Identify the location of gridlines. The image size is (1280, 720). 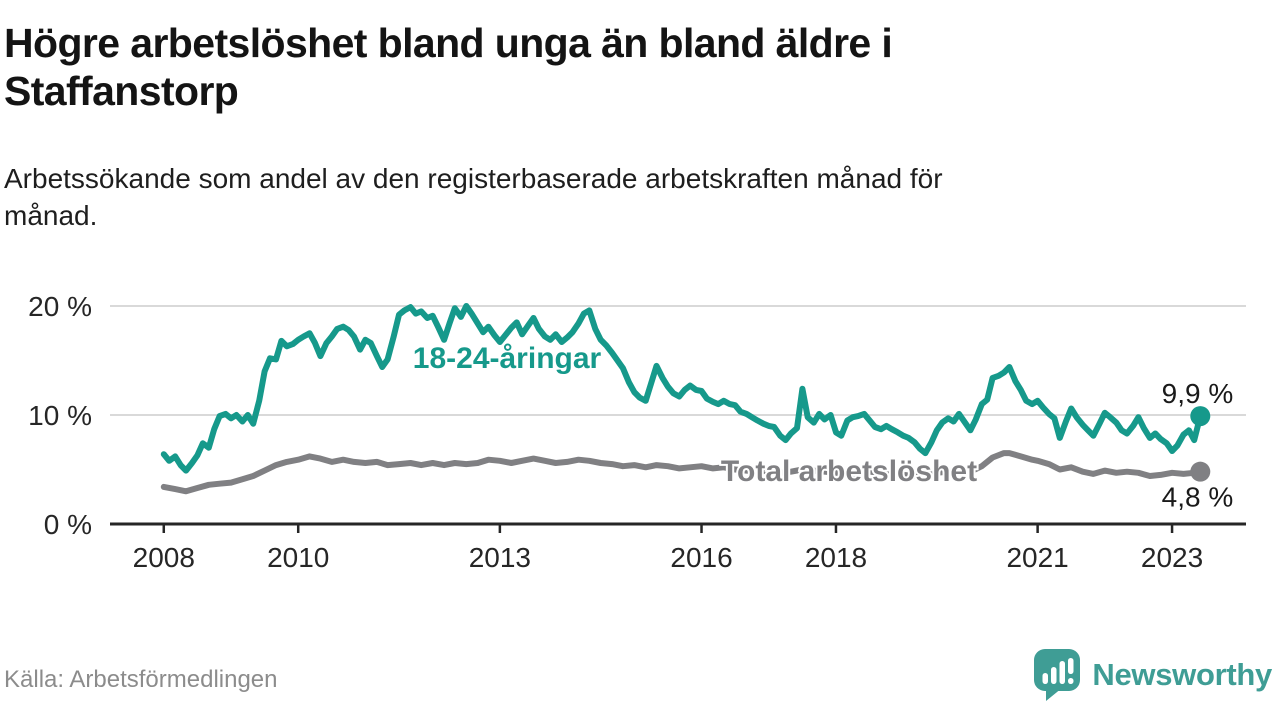
(678, 360).